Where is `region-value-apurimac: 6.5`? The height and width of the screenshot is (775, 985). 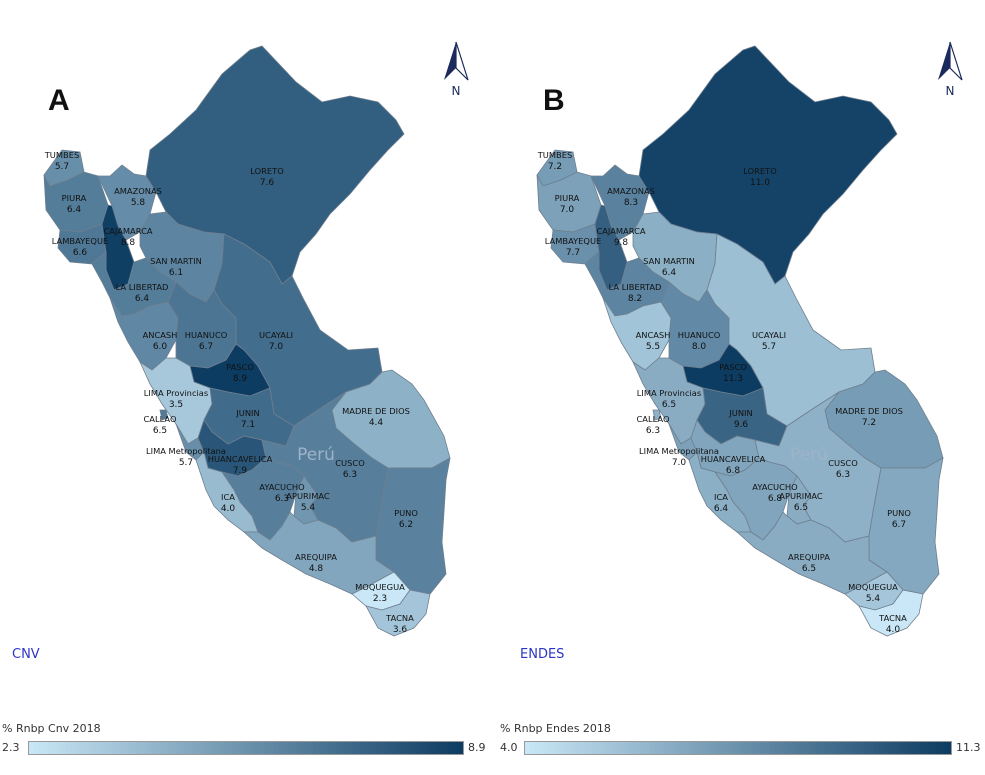 region-value-apurimac: 6.5 is located at coordinates (801, 508).